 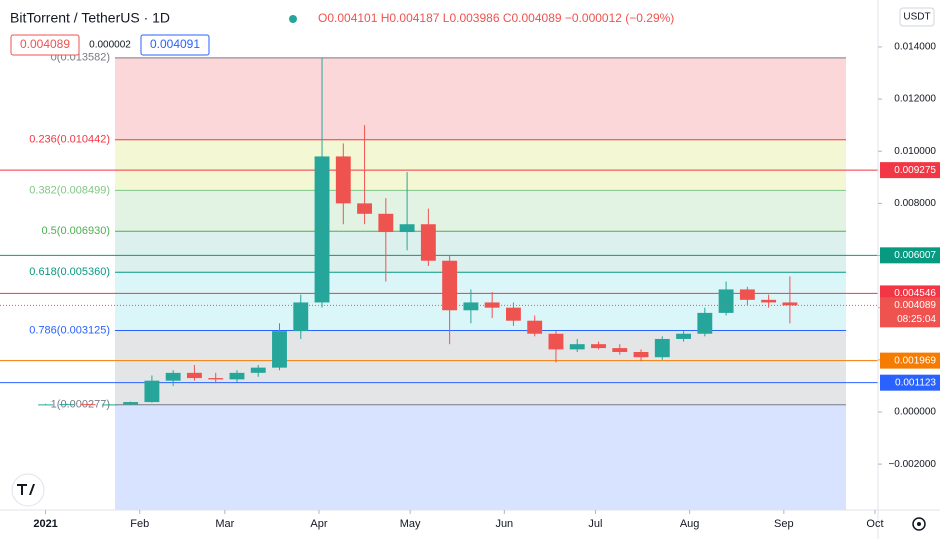 I want to click on x-tick-label: Aug, so click(x=690, y=524).